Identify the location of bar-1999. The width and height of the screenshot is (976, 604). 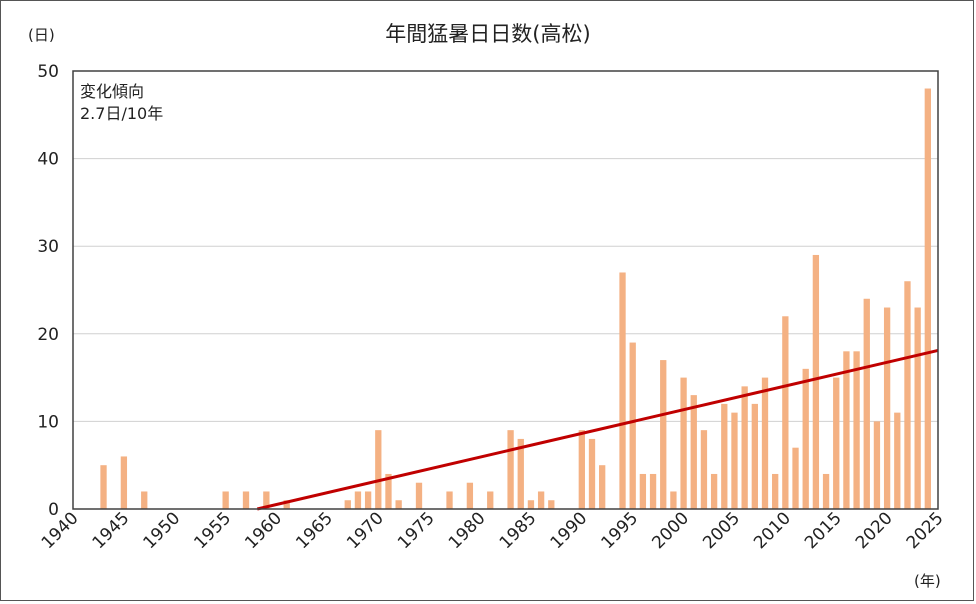
(673, 500).